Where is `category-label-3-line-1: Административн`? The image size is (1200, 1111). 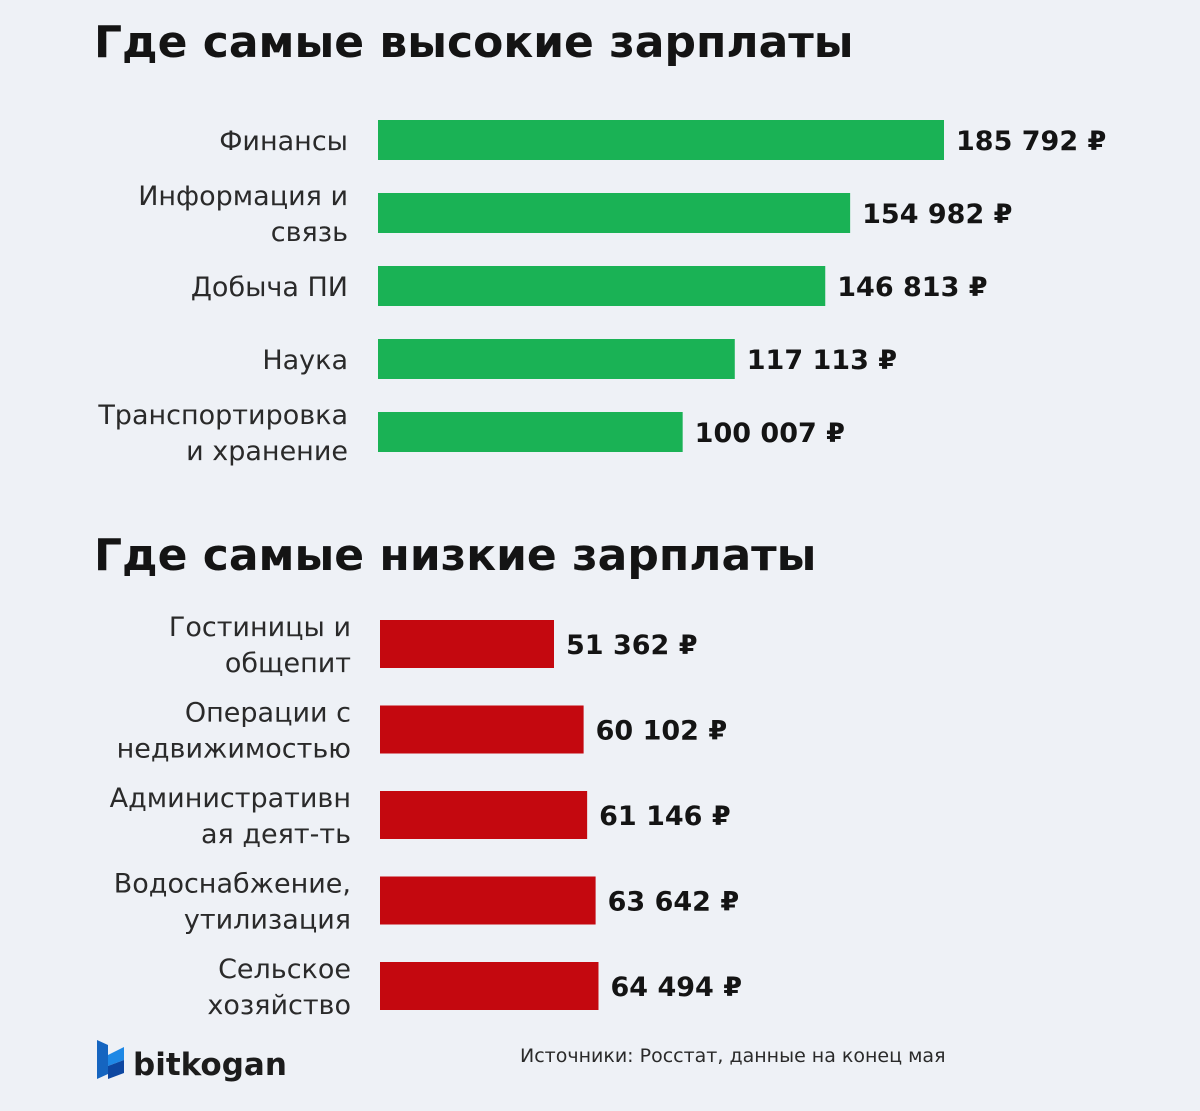
category-label-3-line-1: Административн is located at coordinates (230, 798).